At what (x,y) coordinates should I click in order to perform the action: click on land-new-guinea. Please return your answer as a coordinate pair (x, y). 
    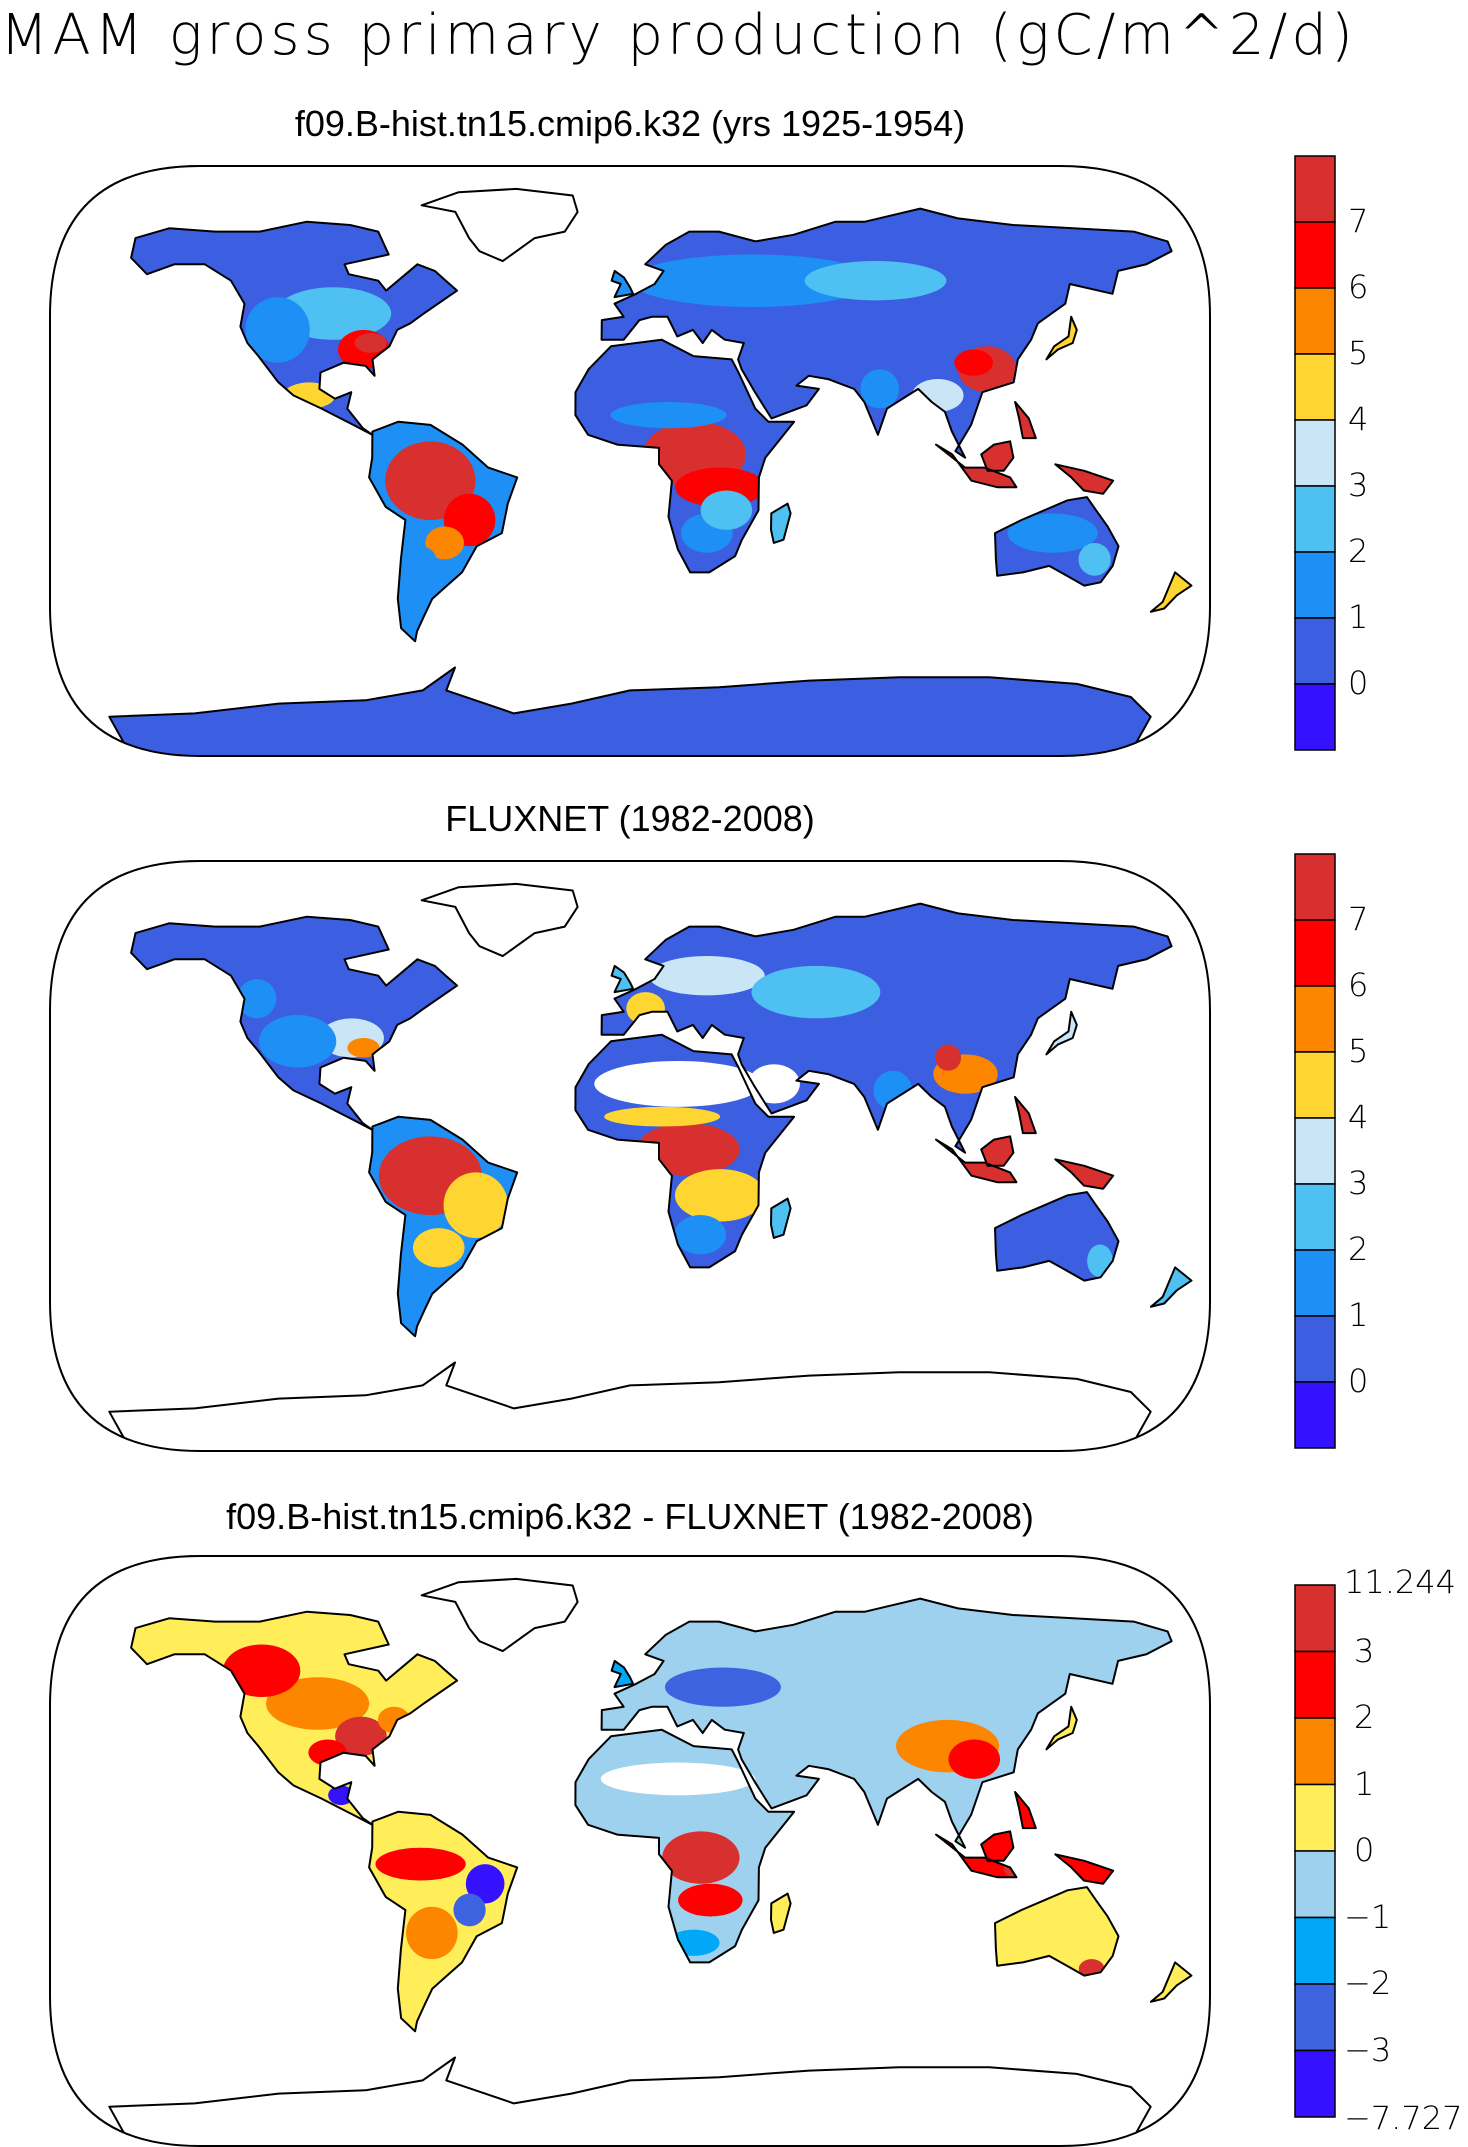
    Looking at the image, I should click on (1084, 1869).